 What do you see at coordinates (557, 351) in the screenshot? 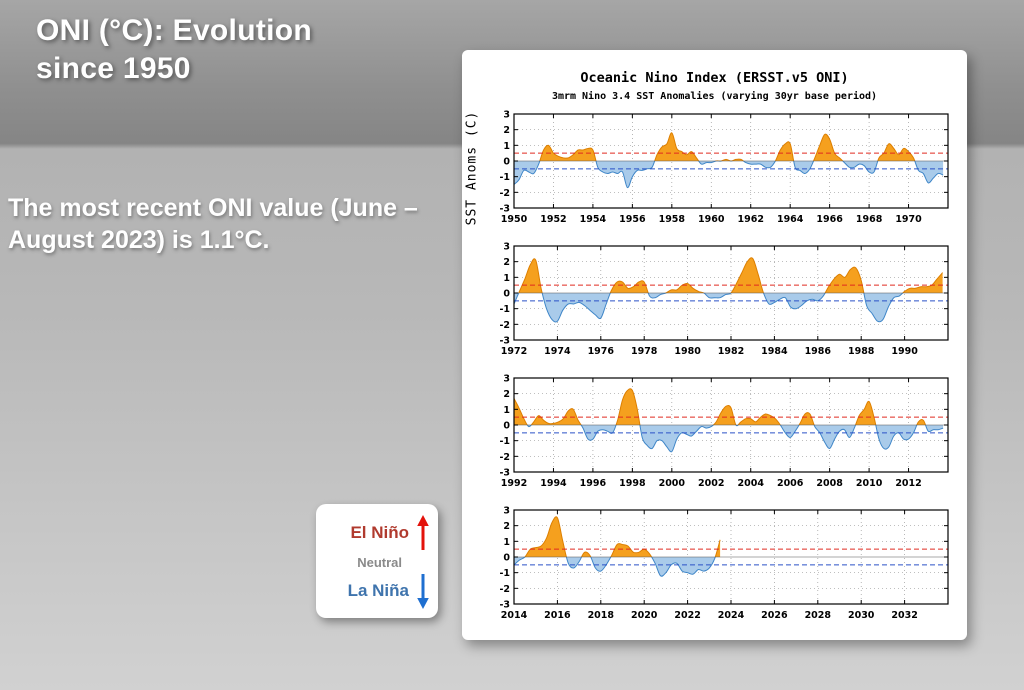
I see `svg-text: 1974` at bounding box center [557, 351].